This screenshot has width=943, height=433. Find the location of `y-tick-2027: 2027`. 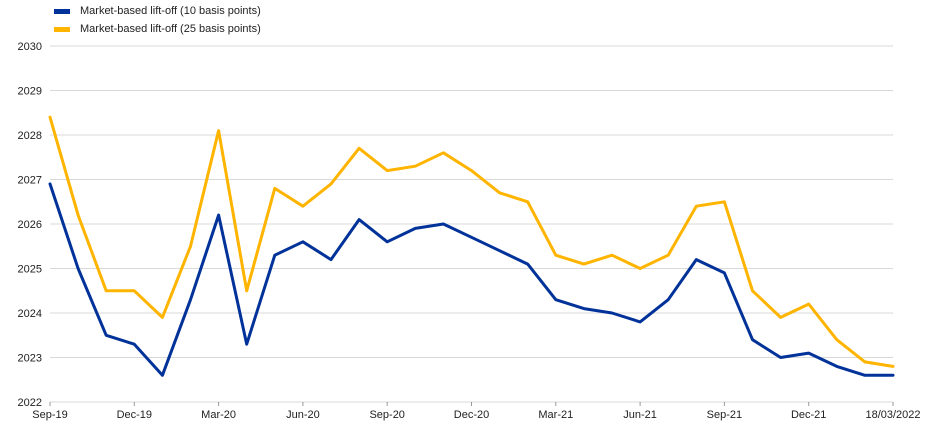

y-tick-2027: 2027 is located at coordinates (30, 181).